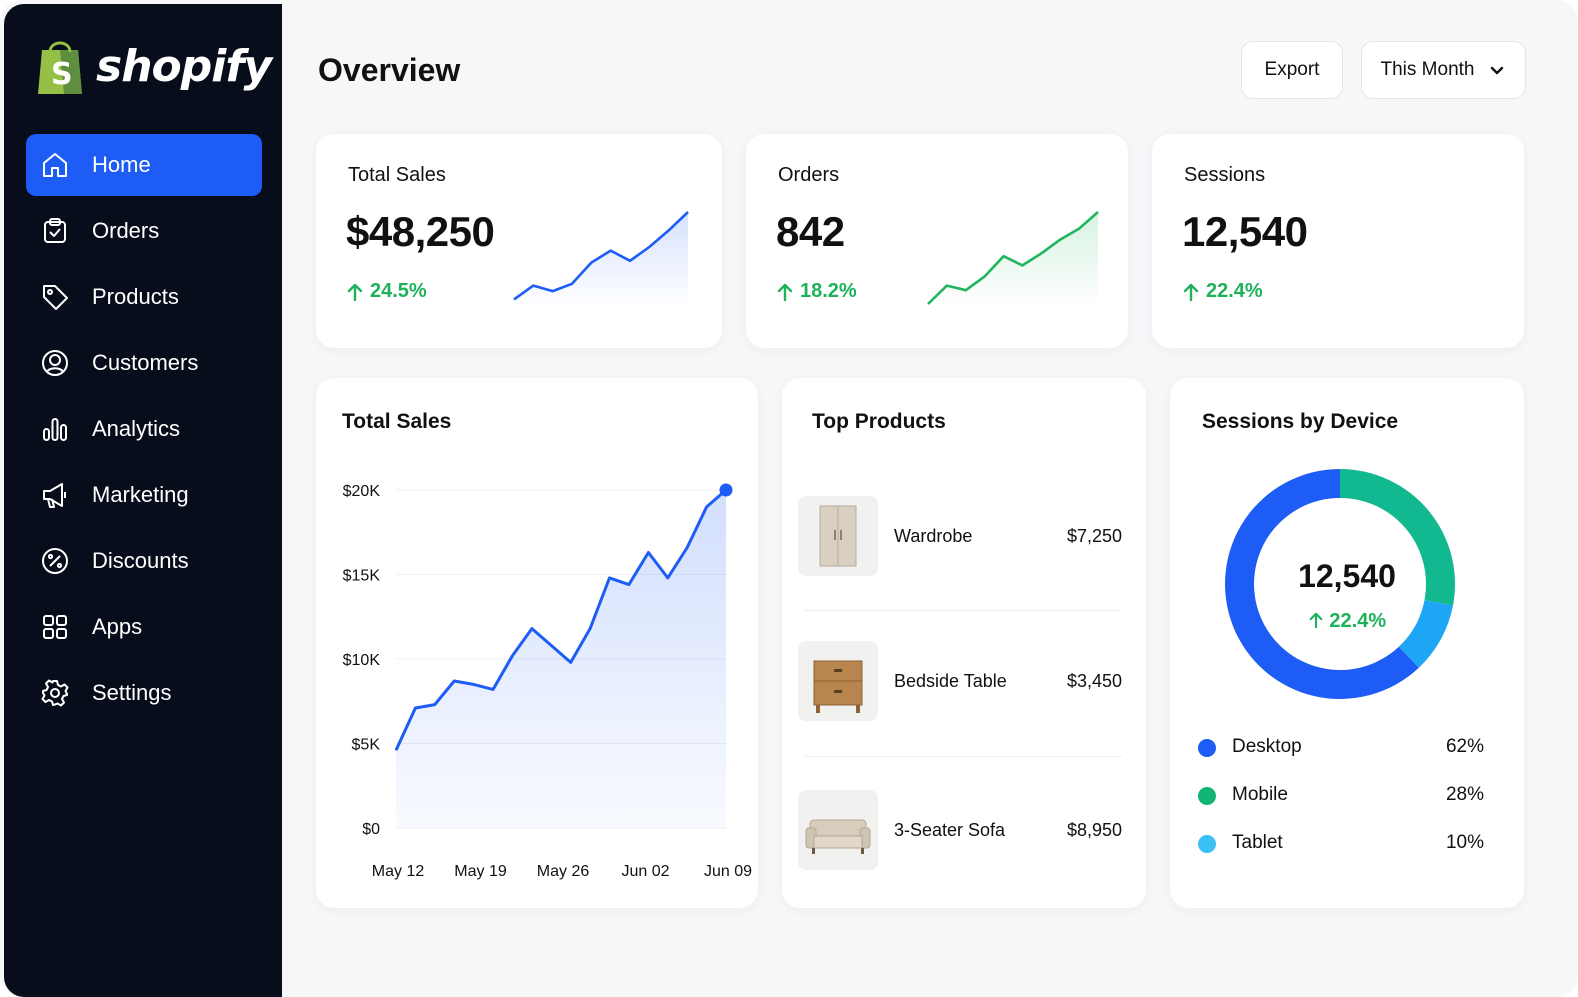 Image resolution: width=1578 pixels, height=997 pixels. What do you see at coordinates (480, 871) in the screenshot?
I see `x-tick-label: May 19` at bounding box center [480, 871].